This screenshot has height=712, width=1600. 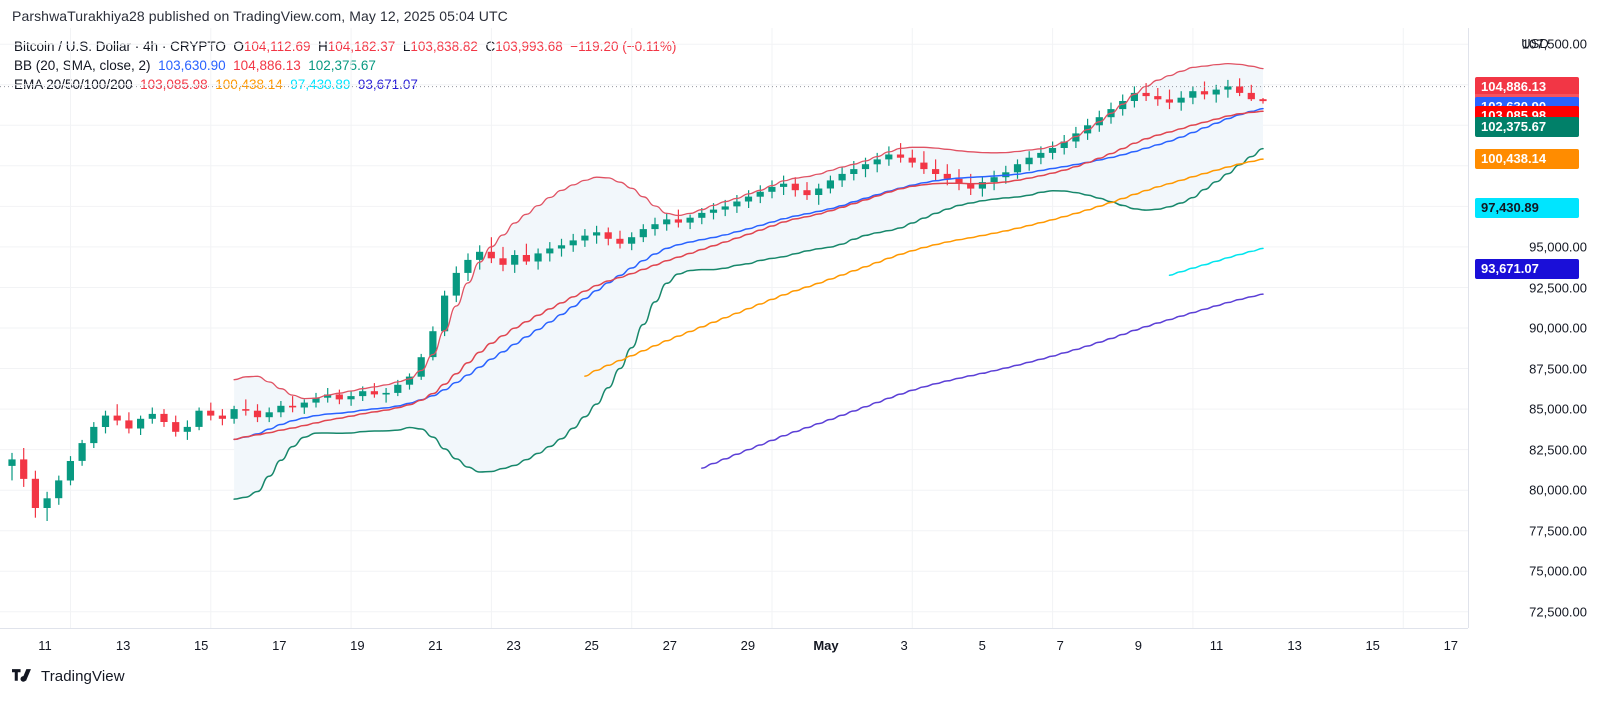 What do you see at coordinates (137, 46) in the screenshot?
I see `legend-sep-1: ·` at bounding box center [137, 46].